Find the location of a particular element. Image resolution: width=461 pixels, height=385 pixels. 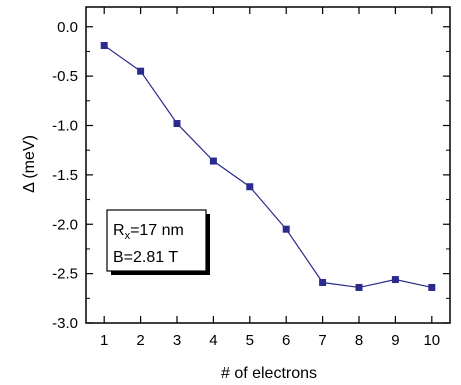

x-tick-label: 3 is located at coordinates (177, 340).